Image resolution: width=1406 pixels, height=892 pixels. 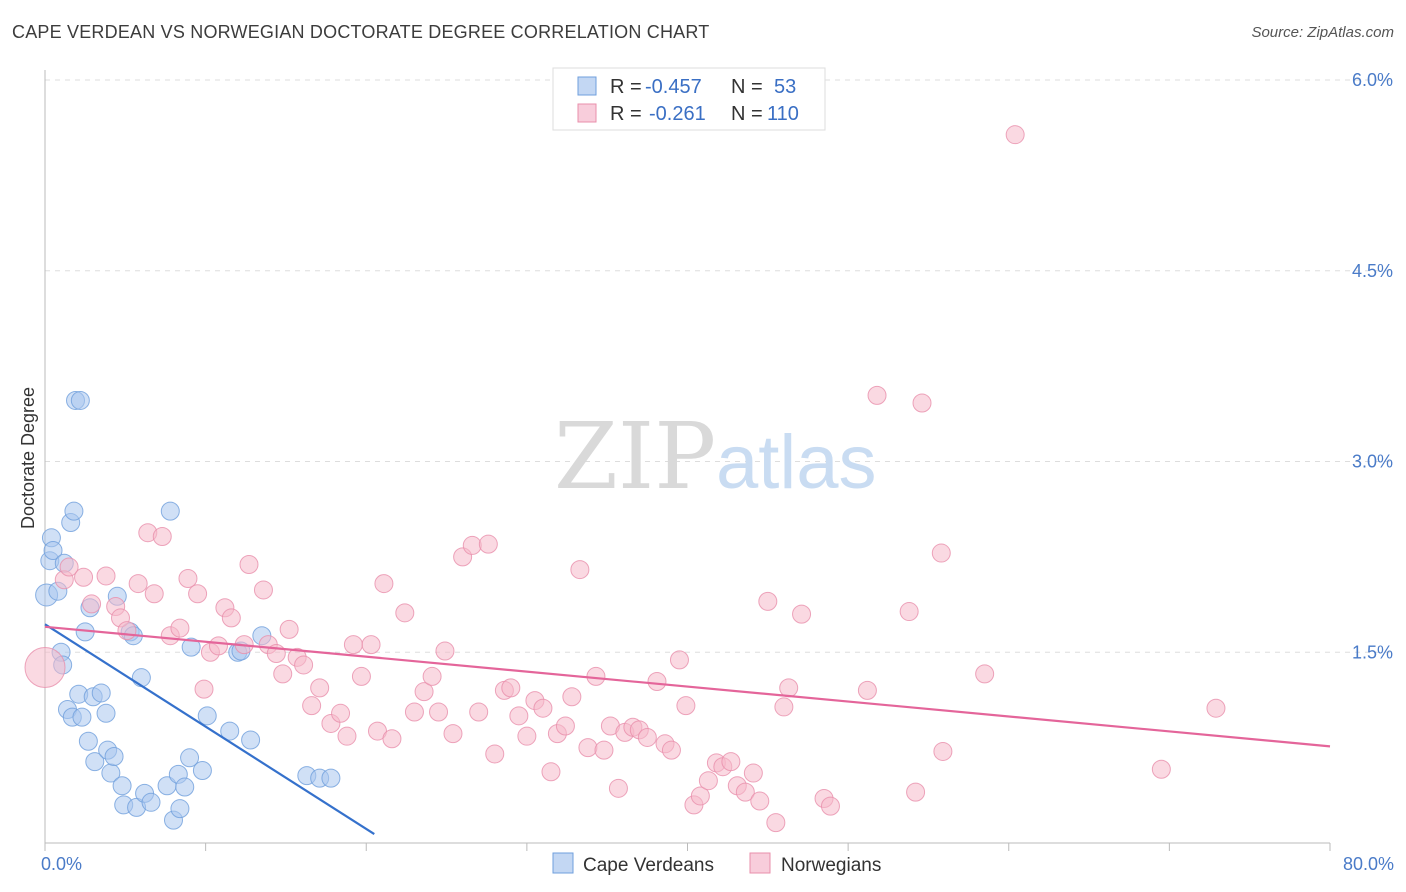 What do you see at coordinates (648, 865) in the screenshot?
I see `bottom-legend-cape-verdeans: Cape Verdeans` at bounding box center [648, 865].